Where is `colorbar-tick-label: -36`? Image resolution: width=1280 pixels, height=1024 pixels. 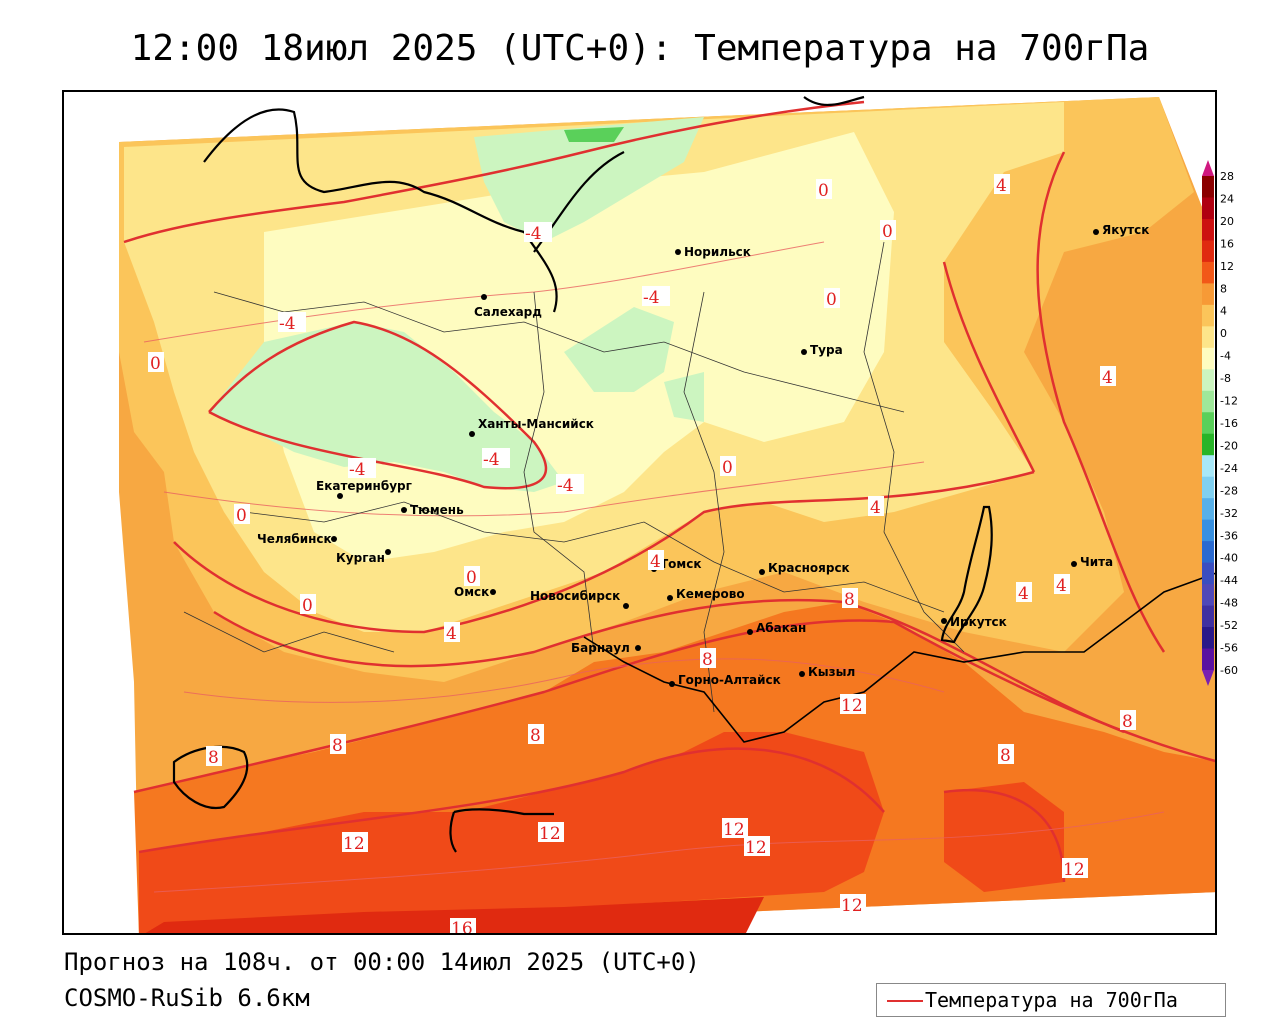
colorbar-tick-label: -36 is located at coordinates (1229, 535).